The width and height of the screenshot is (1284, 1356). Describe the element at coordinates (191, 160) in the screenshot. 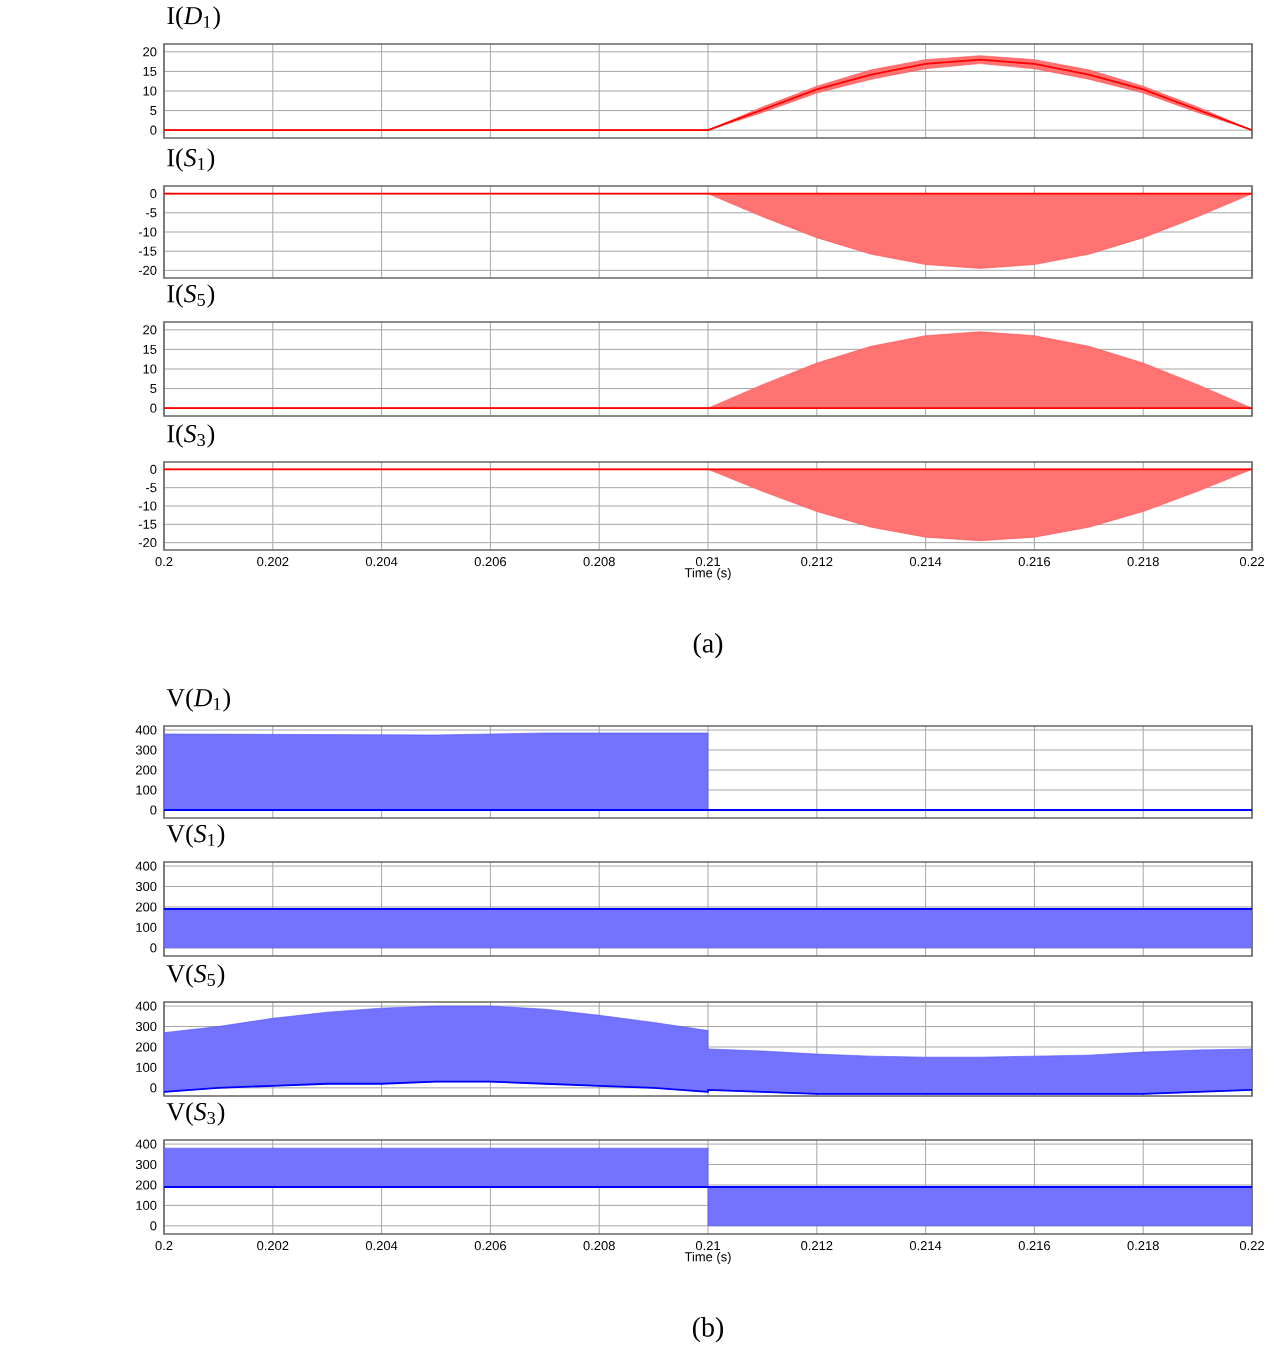

I see `chart-title: I(S$_{1}$)` at that location.